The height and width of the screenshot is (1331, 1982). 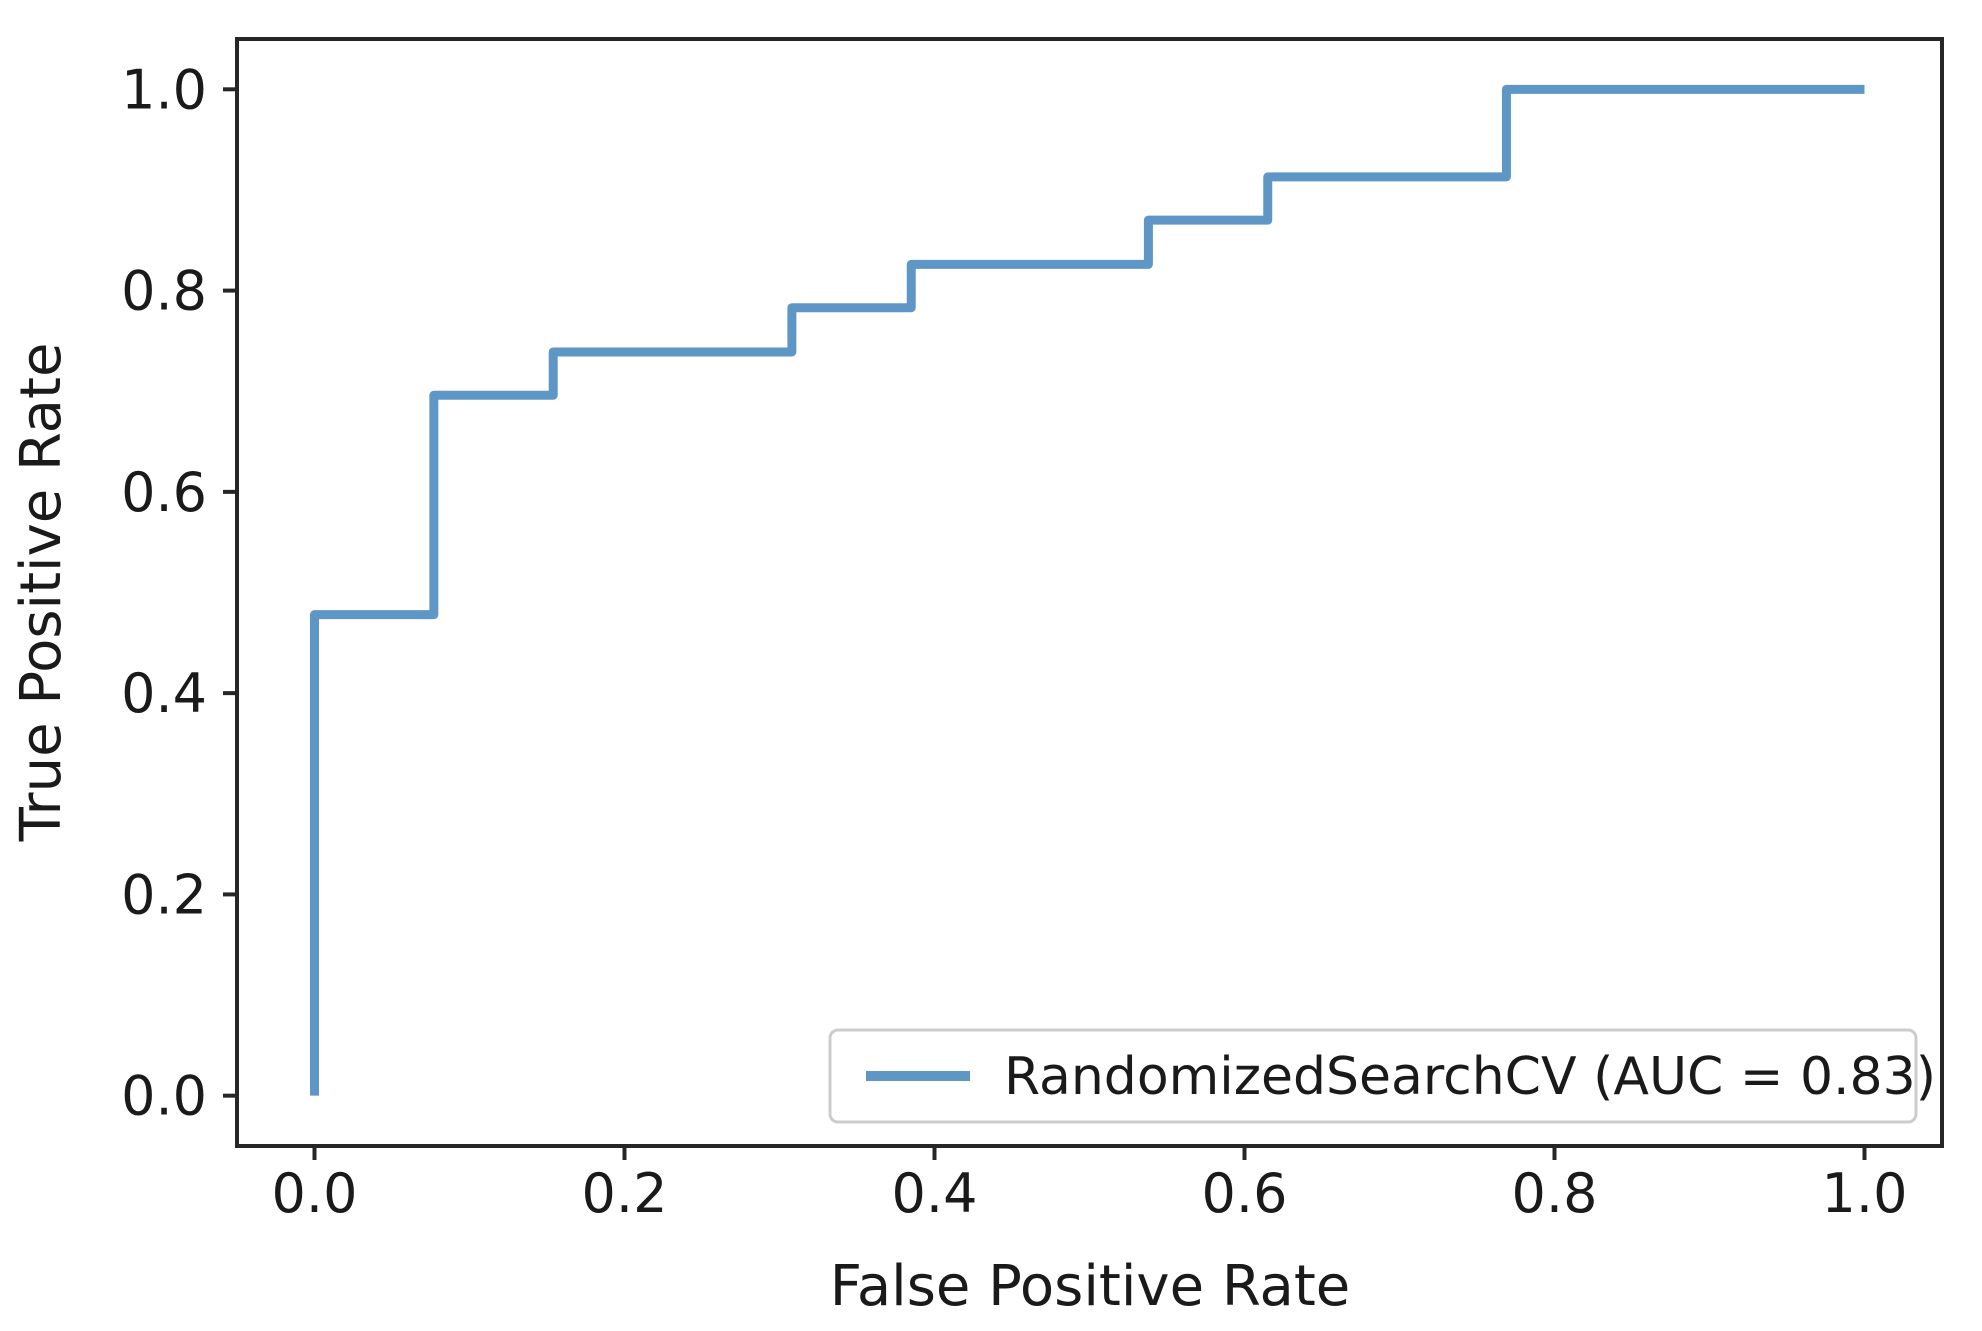 What do you see at coordinates (1470, 1077) in the screenshot?
I see `legend-label: RandomizedSearchCV (AUC = 0.83)` at bounding box center [1470, 1077].